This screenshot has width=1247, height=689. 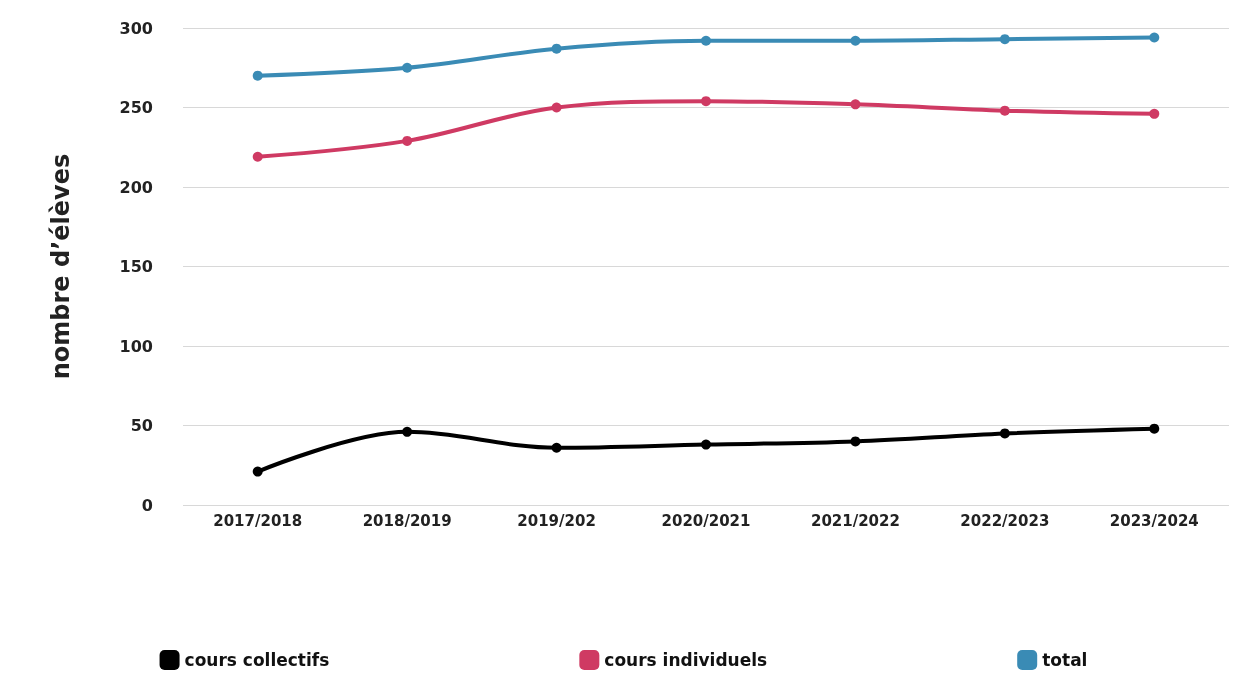 I want to click on y-tick-label: 50, so click(x=141, y=425).